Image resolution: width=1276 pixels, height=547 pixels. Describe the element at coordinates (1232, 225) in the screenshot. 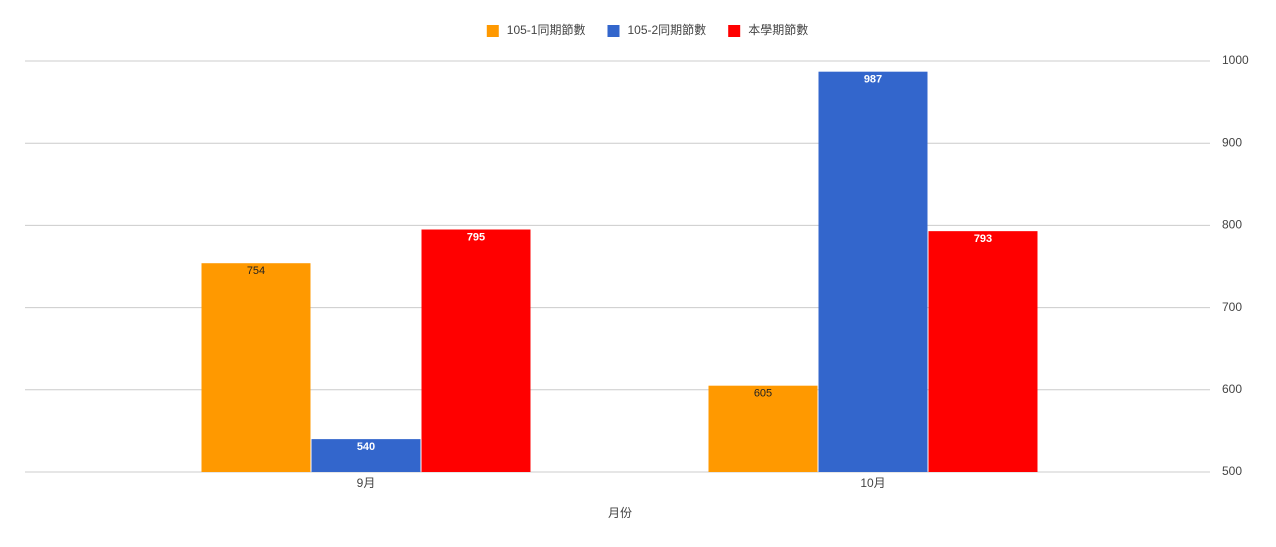

I see `y-tick-label: 800` at that location.